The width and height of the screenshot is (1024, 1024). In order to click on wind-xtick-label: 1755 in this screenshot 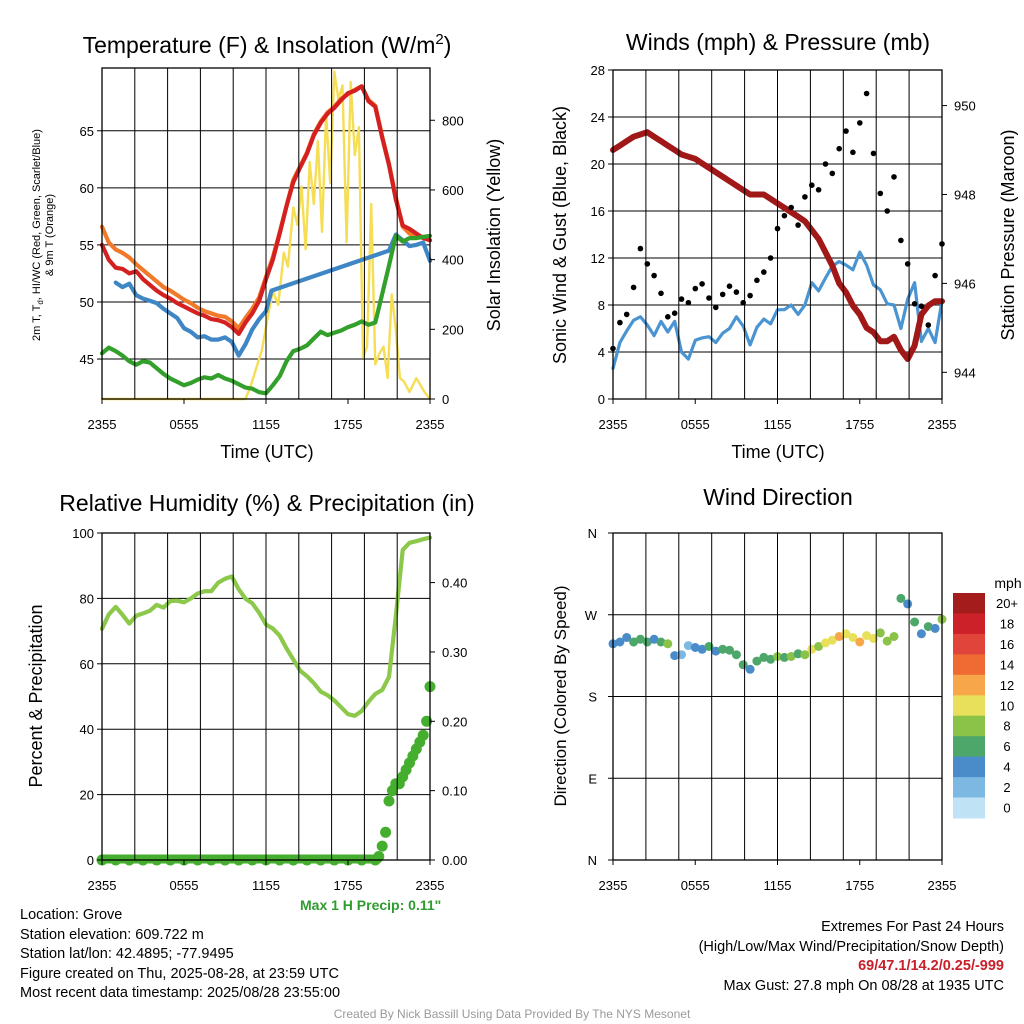, I will do `click(859, 424)`.